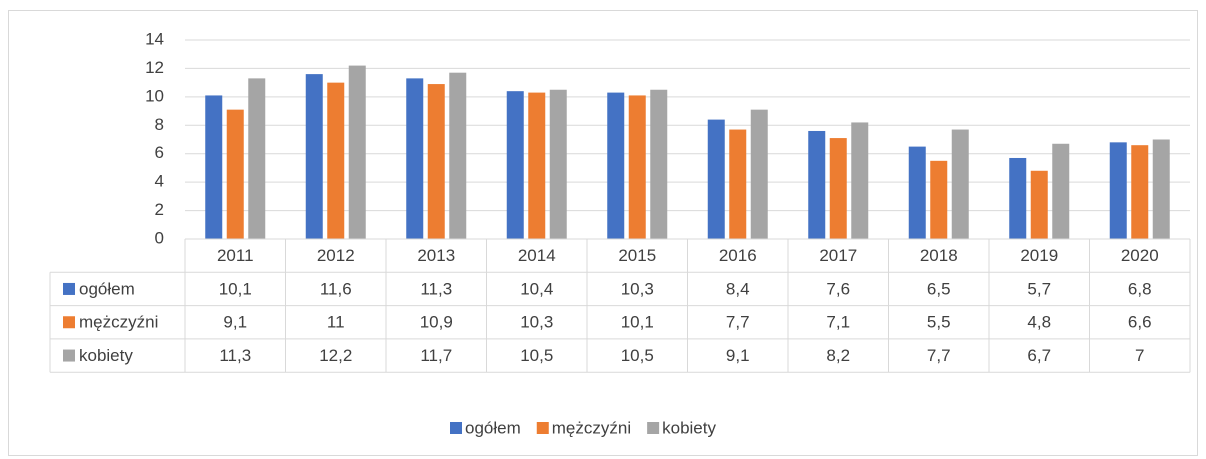 The width and height of the screenshot is (1206, 459). I want to click on x-tick-label: 2011, so click(235, 255).